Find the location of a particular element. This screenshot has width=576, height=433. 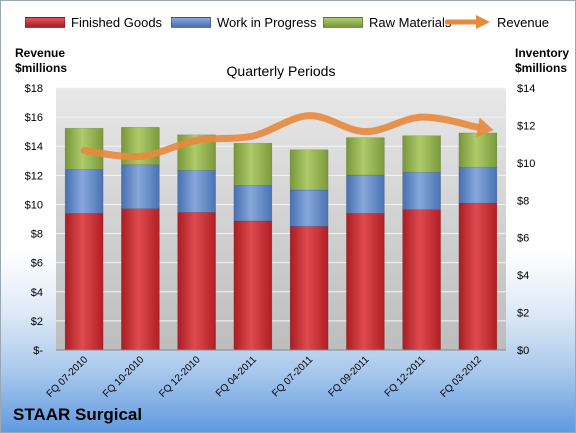

legend-swatch-raw-materials is located at coordinates (343, 22).